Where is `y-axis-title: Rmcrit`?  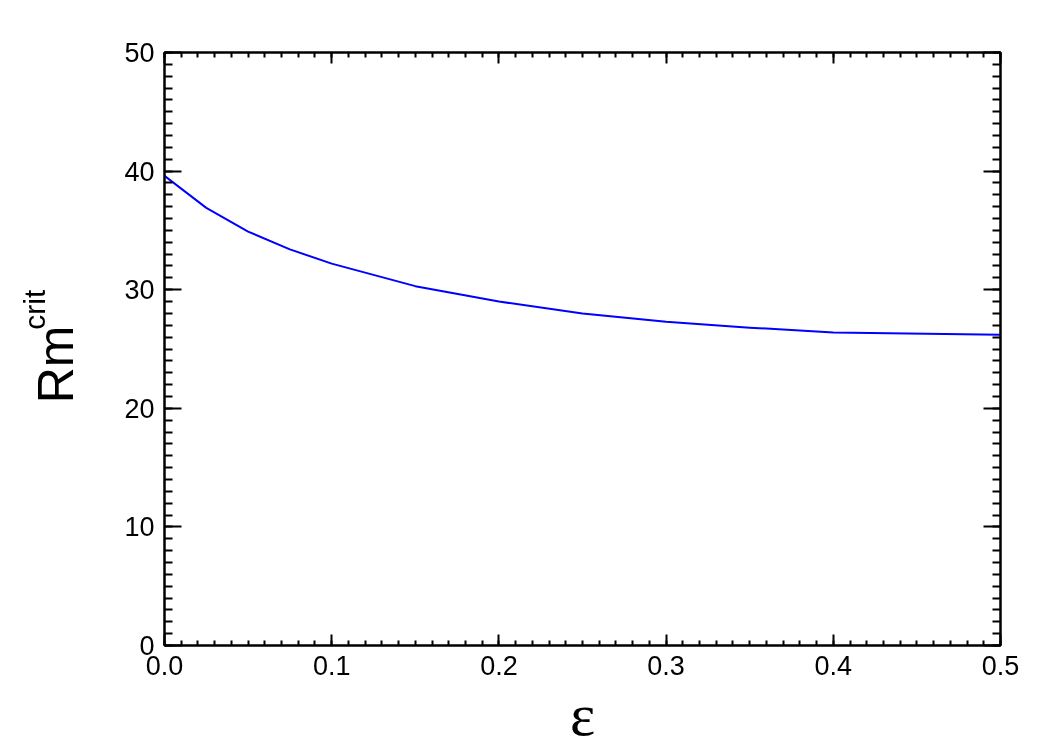 y-axis-title: Rmcrit is located at coordinates (51, 346).